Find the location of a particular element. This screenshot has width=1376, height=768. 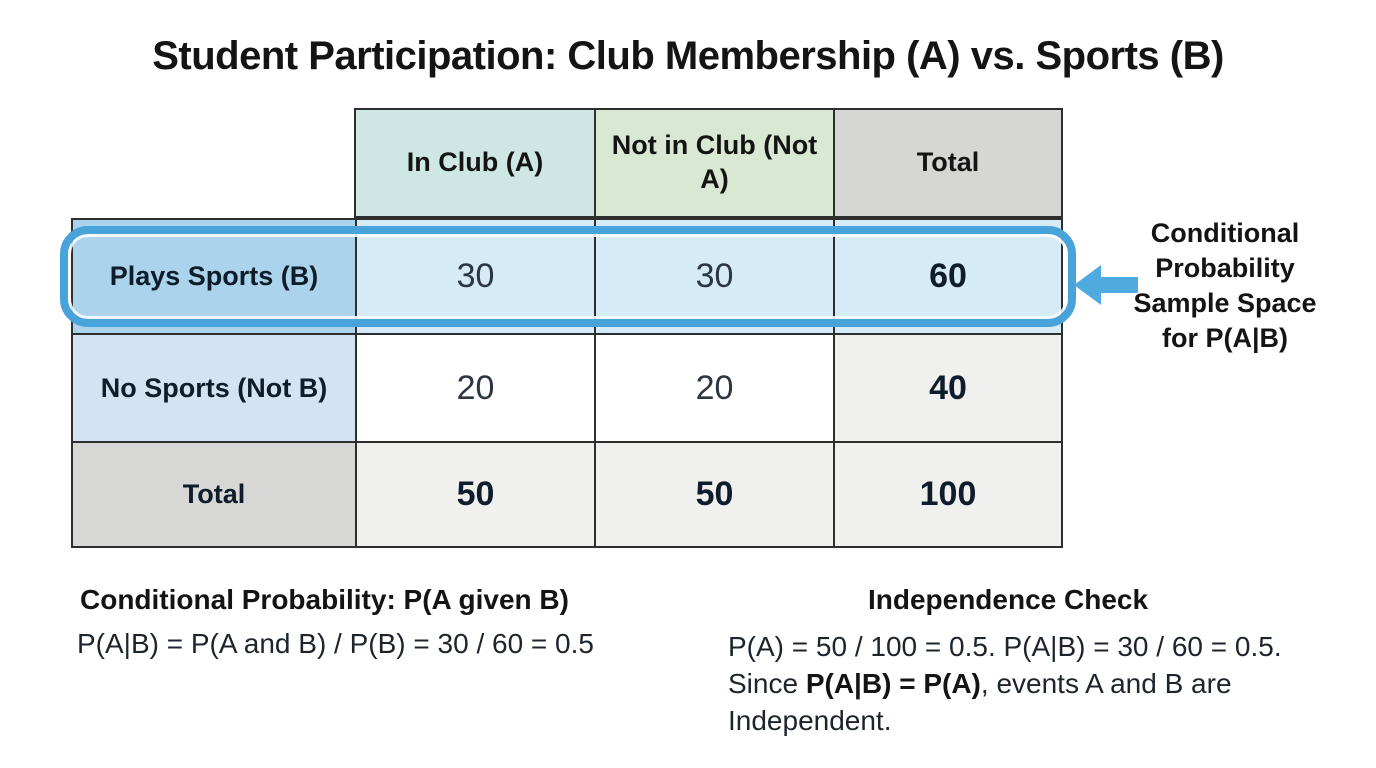

independence-line-2: Since P(A|B) = P(A), events A and B are is located at coordinates (980, 683).